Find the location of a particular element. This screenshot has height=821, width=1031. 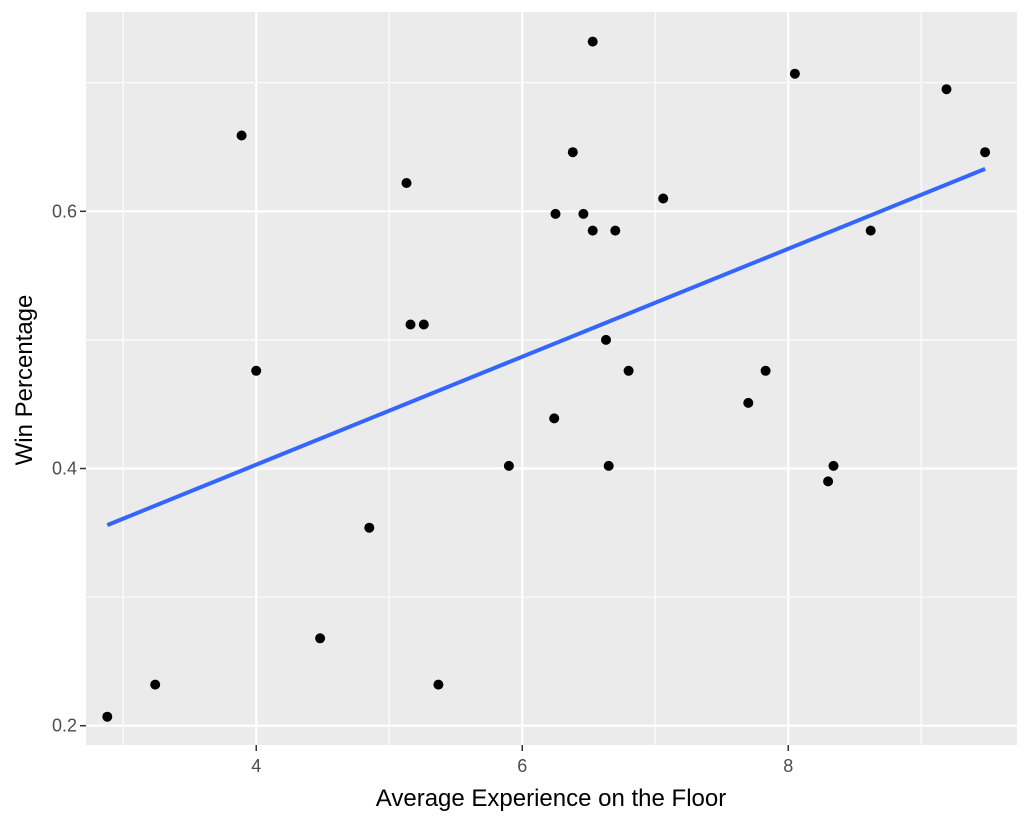

x-tick-label-0: 4 is located at coordinates (256, 766).